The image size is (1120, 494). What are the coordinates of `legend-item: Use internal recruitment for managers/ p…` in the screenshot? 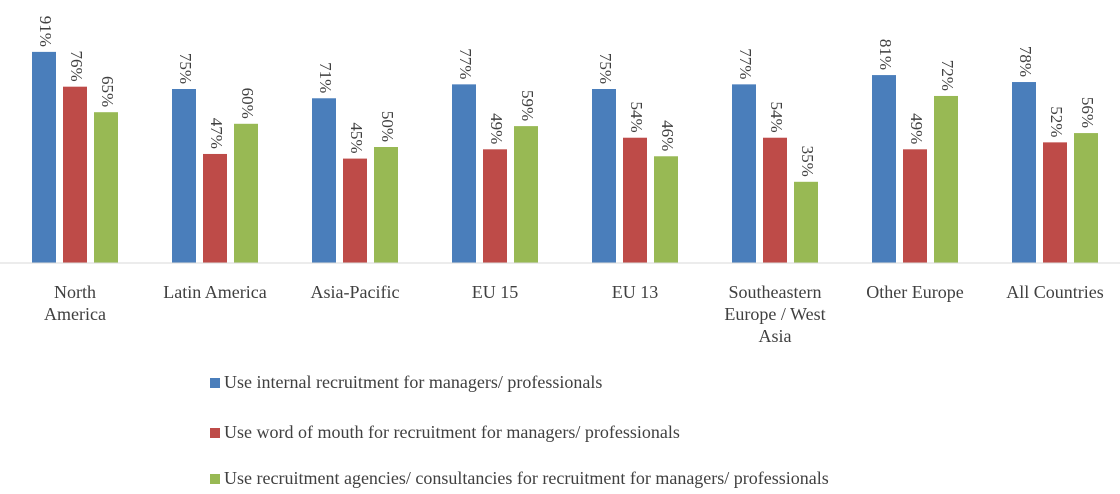 It's located at (406, 382).